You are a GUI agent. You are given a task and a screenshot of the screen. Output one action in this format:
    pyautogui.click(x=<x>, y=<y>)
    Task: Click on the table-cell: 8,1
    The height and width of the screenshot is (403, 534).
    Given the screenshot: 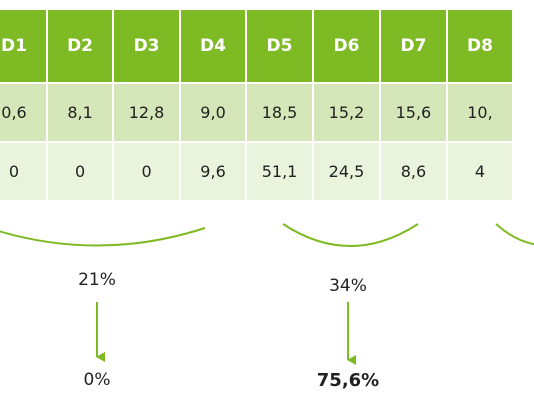 What is the action you would take?
    pyautogui.click(x=80, y=112)
    